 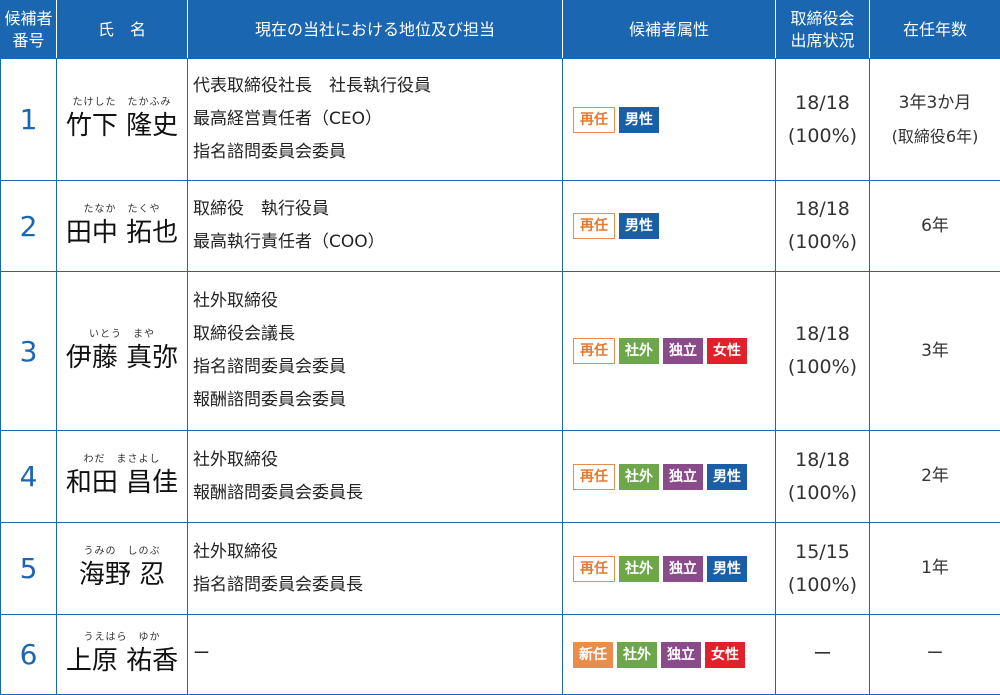 I want to click on tenure-value: 6年, so click(x=935, y=225).